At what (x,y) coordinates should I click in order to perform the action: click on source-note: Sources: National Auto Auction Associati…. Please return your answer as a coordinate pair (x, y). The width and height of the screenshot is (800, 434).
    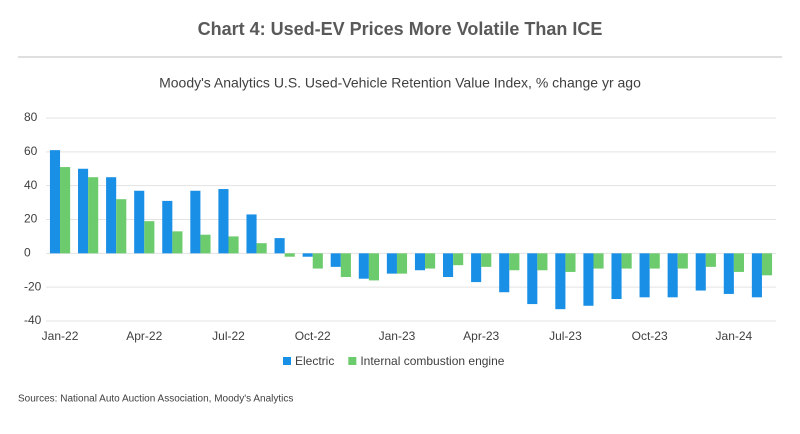
    Looking at the image, I should click on (155, 399).